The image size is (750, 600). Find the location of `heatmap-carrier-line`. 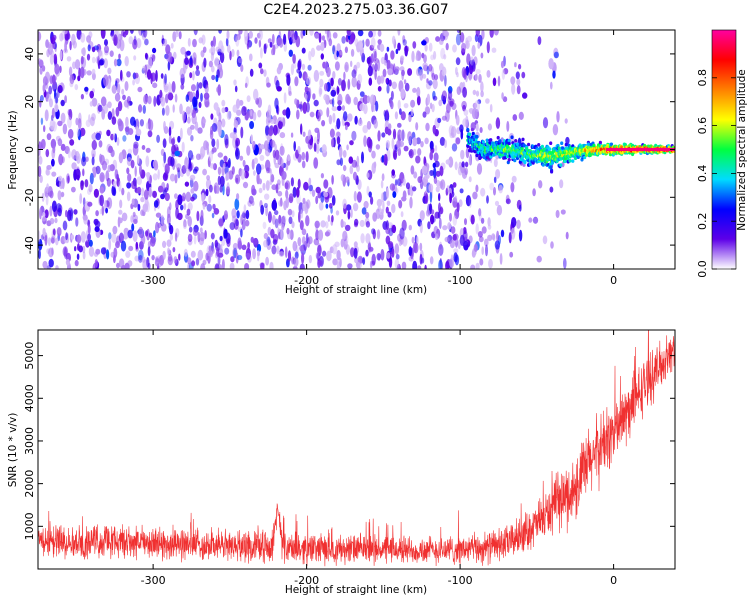

heatmap-carrier-line is located at coordinates (640, 149).